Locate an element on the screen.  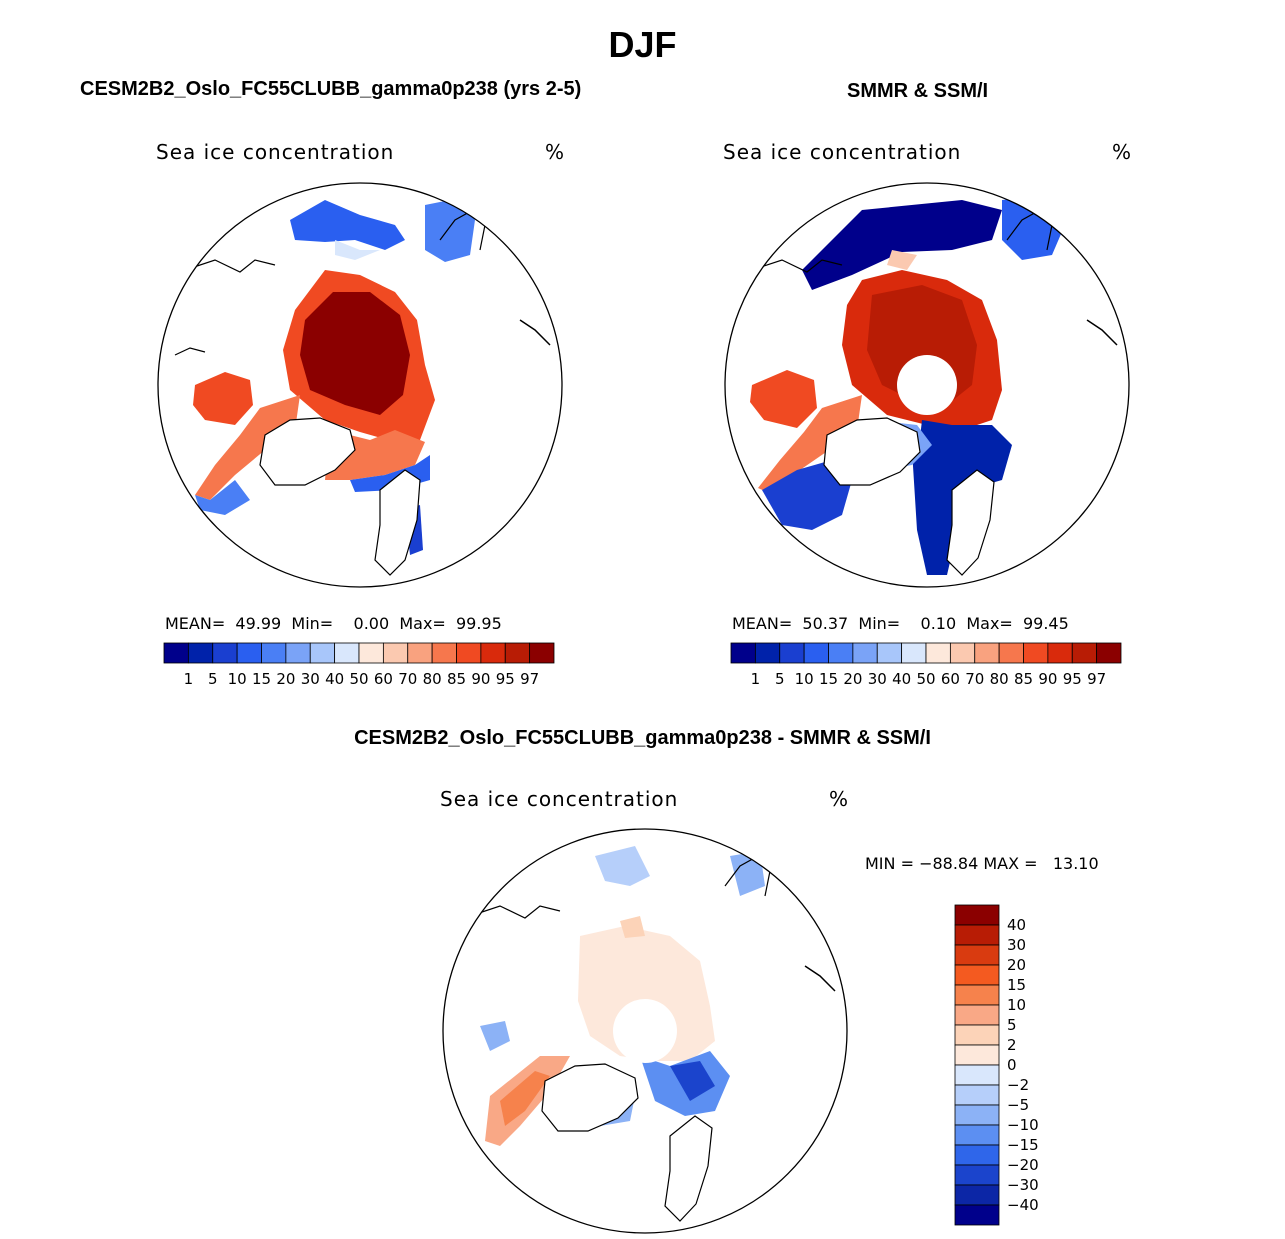
diff-colorbar-tick-label: 0 is located at coordinates (1012, 1065).